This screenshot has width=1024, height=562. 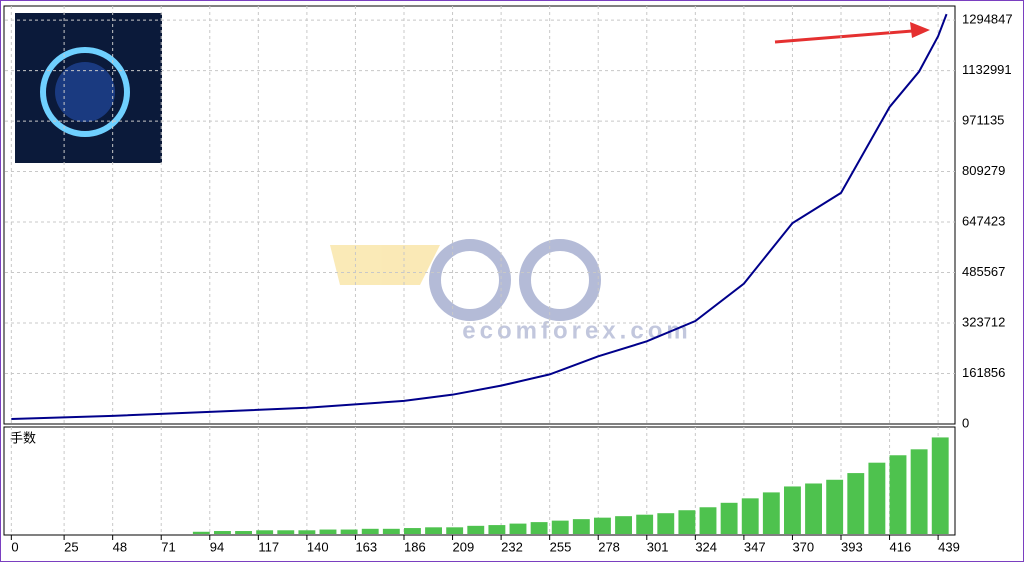 I want to click on y-tick-label: 1132991, so click(x=987, y=69).